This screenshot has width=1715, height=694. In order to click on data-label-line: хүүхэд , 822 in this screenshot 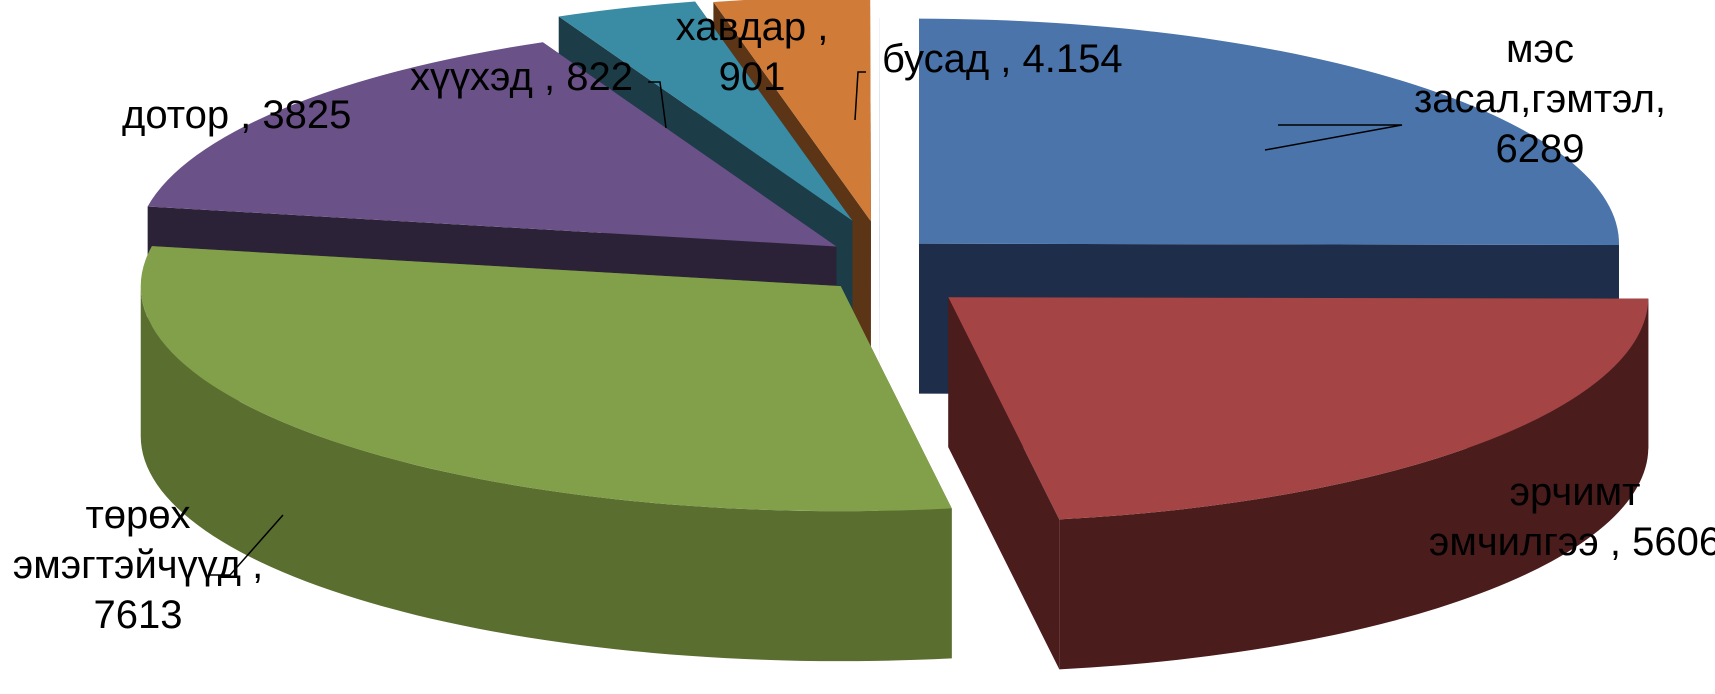, I will do `click(521, 77)`.